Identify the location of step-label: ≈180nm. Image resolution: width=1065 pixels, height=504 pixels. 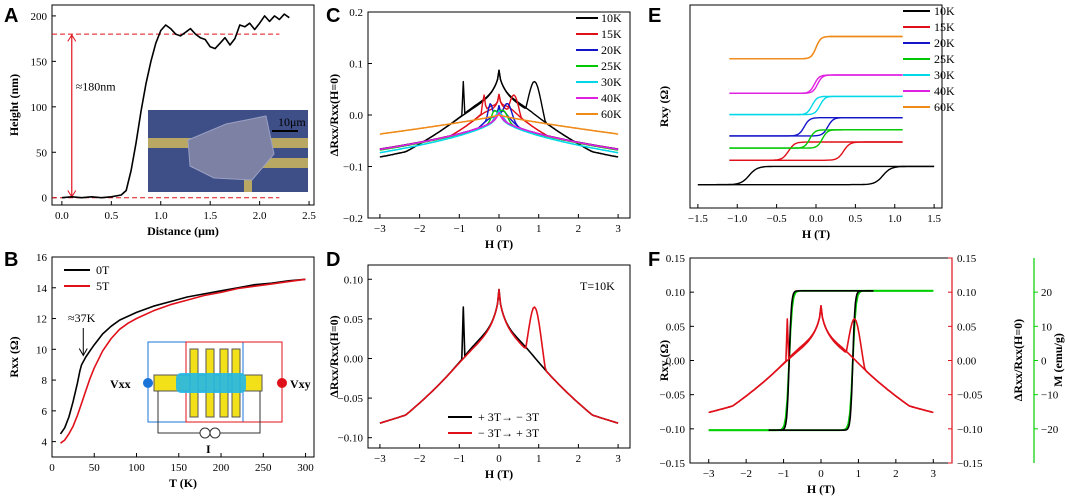
(96, 86).